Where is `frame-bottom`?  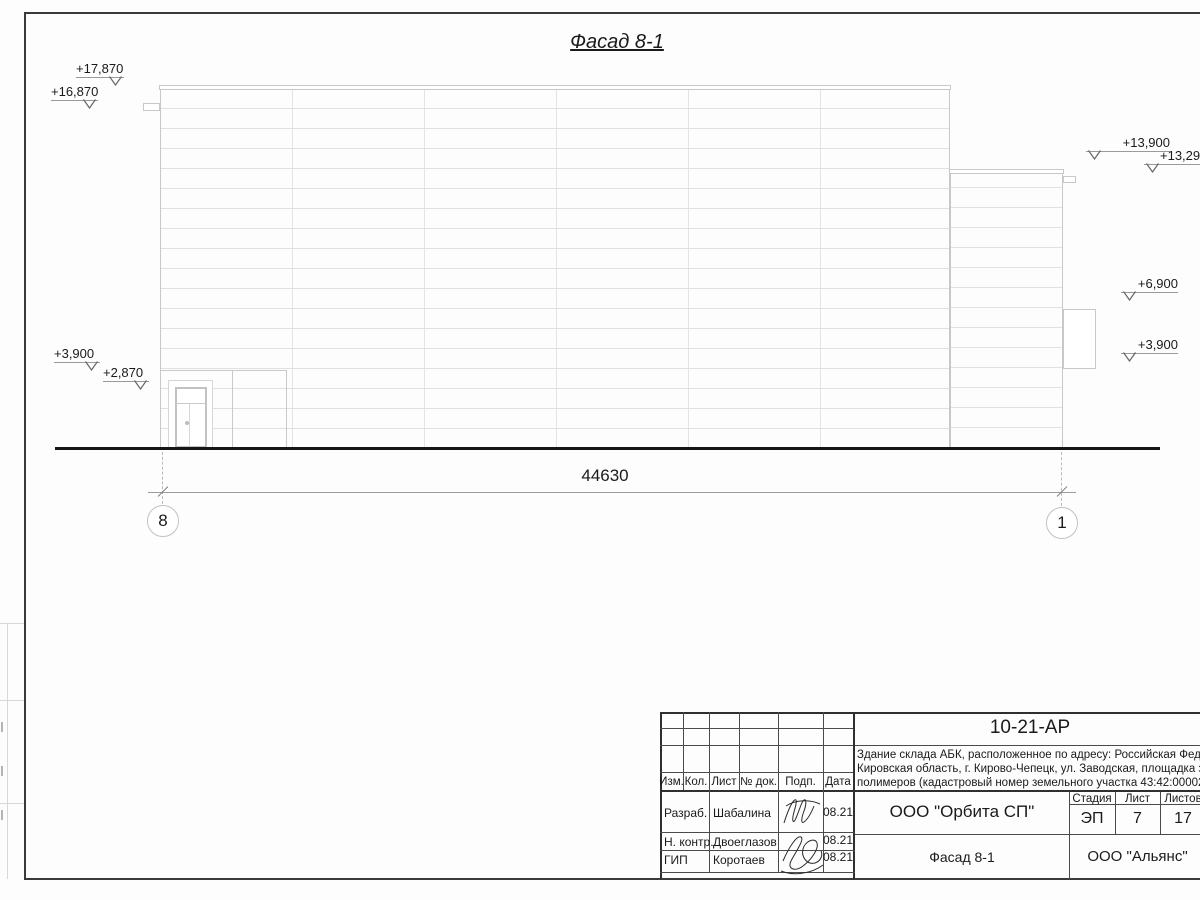 frame-bottom is located at coordinates (612, 879).